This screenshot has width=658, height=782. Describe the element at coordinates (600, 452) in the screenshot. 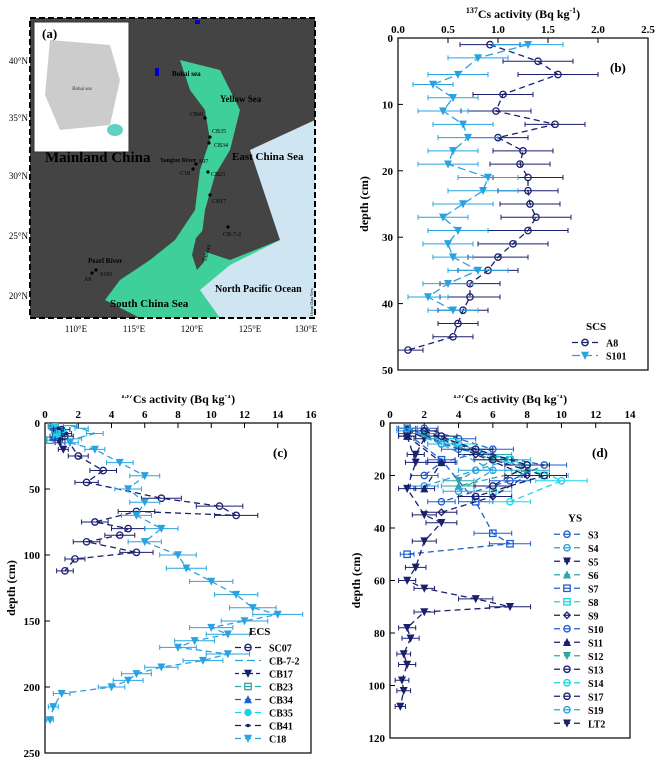

I see `panel-label: (d)` at that location.